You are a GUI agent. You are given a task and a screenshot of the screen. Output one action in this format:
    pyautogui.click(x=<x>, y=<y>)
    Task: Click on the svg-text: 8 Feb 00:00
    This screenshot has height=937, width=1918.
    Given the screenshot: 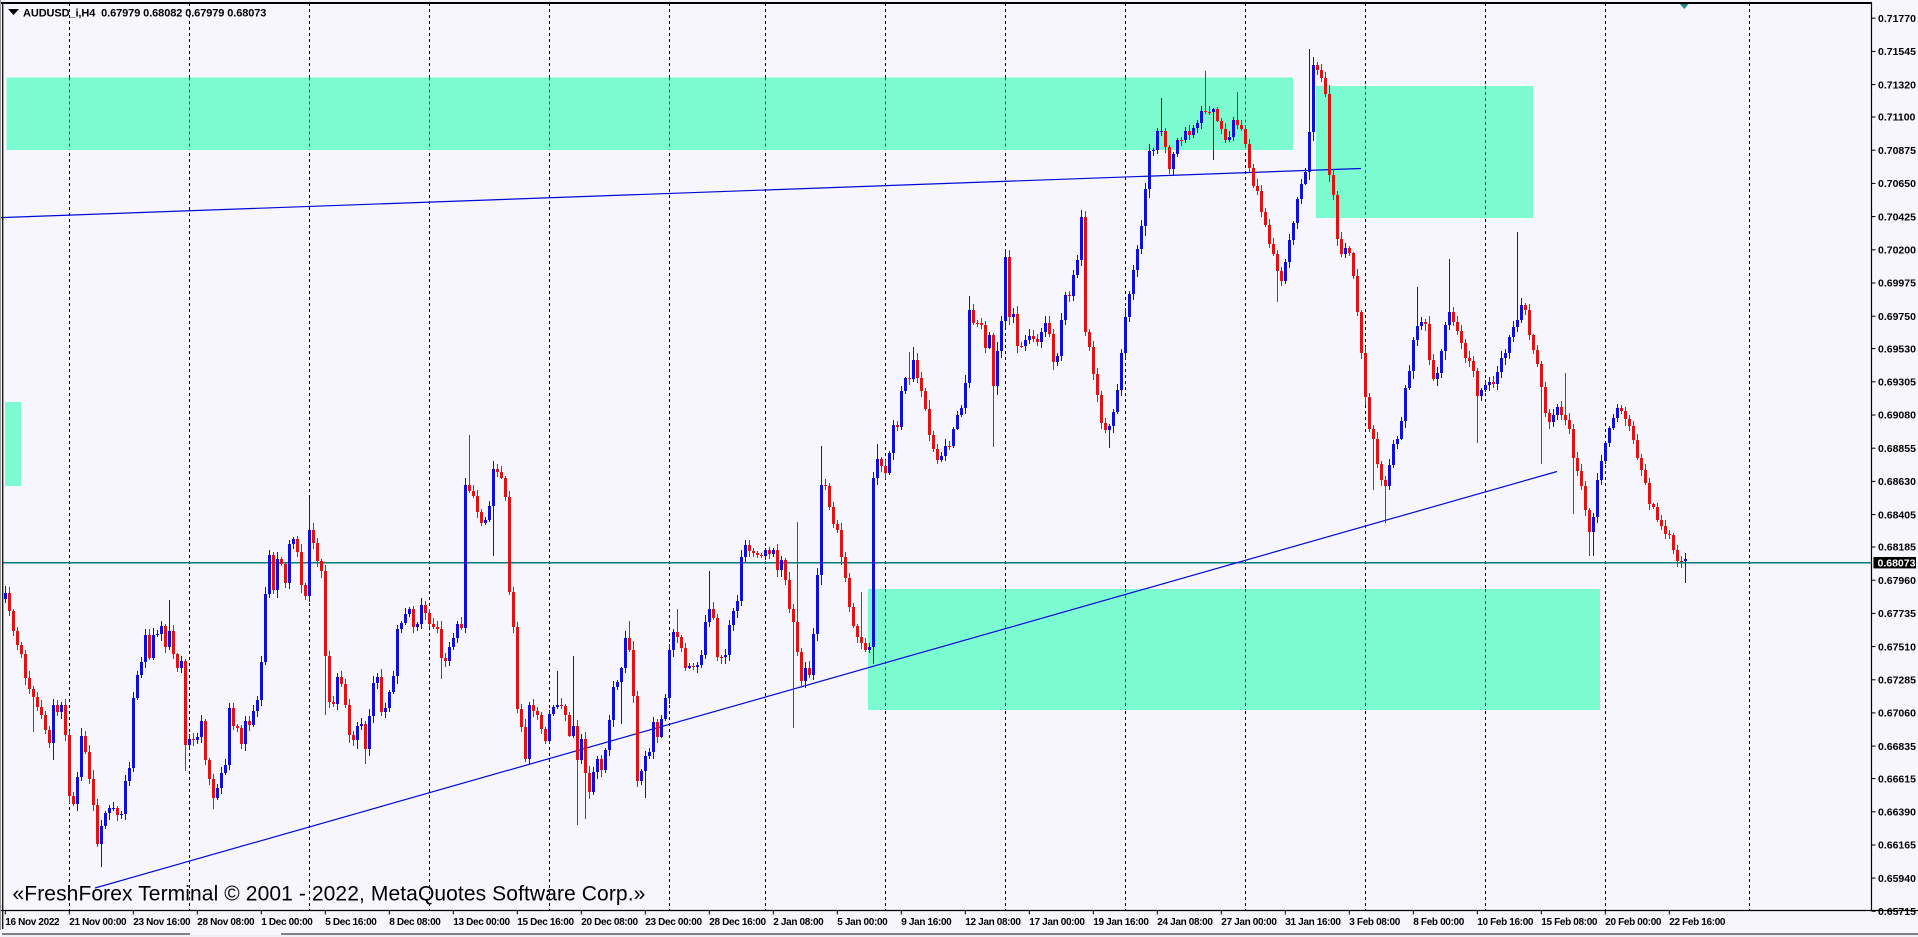 What is the action you would take?
    pyautogui.click(x=1438, y=922)
    